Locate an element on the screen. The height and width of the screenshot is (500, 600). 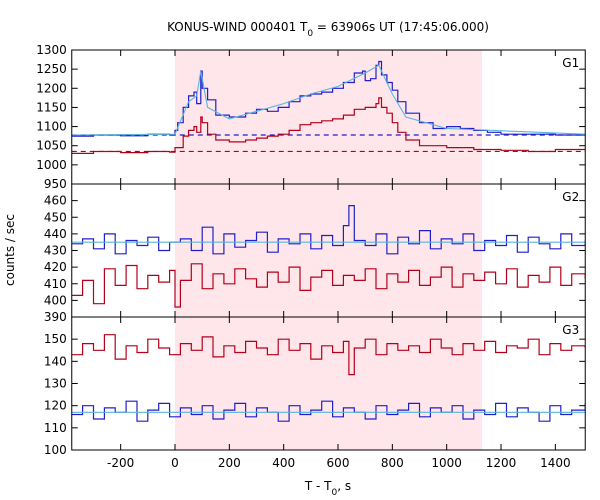
x-tick-label: 1400 is located at coordinates (555, 463).